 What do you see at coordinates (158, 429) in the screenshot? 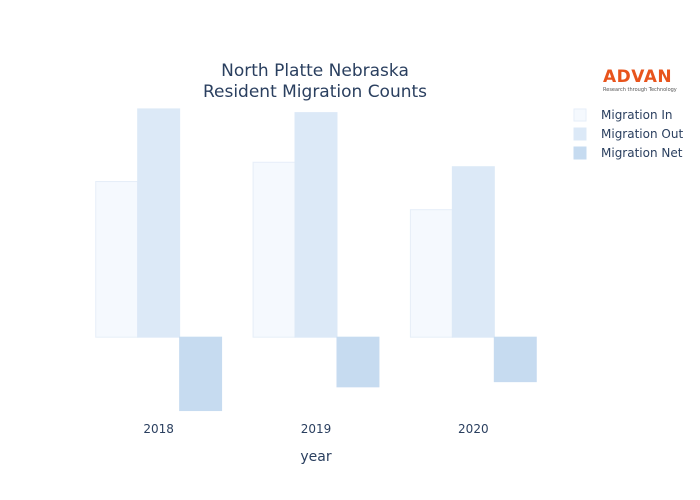
I see `x-tick-label: 2018` at bounding box center [158, 429].